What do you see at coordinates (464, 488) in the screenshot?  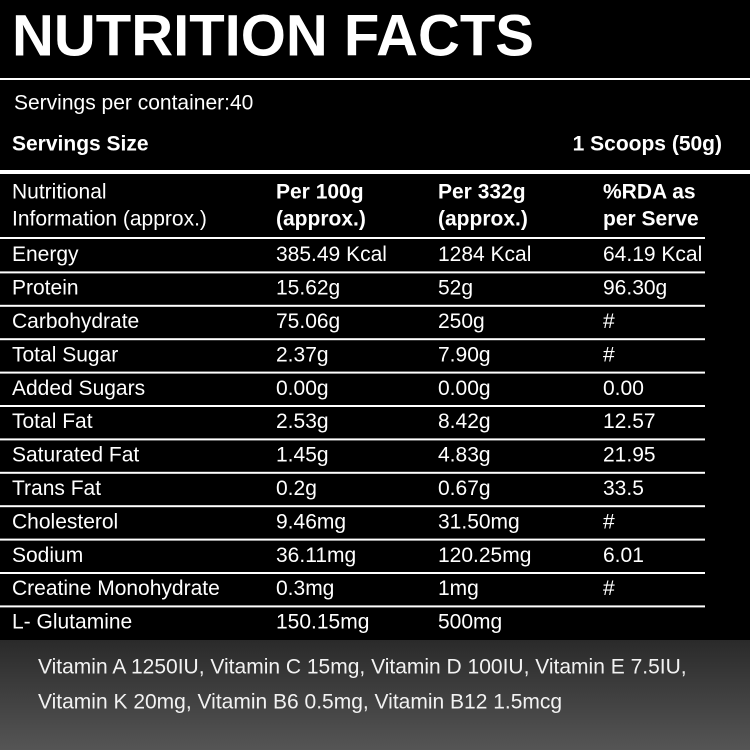 I see `nutrient-value: 0.67g` at bounding box center [464, 488].